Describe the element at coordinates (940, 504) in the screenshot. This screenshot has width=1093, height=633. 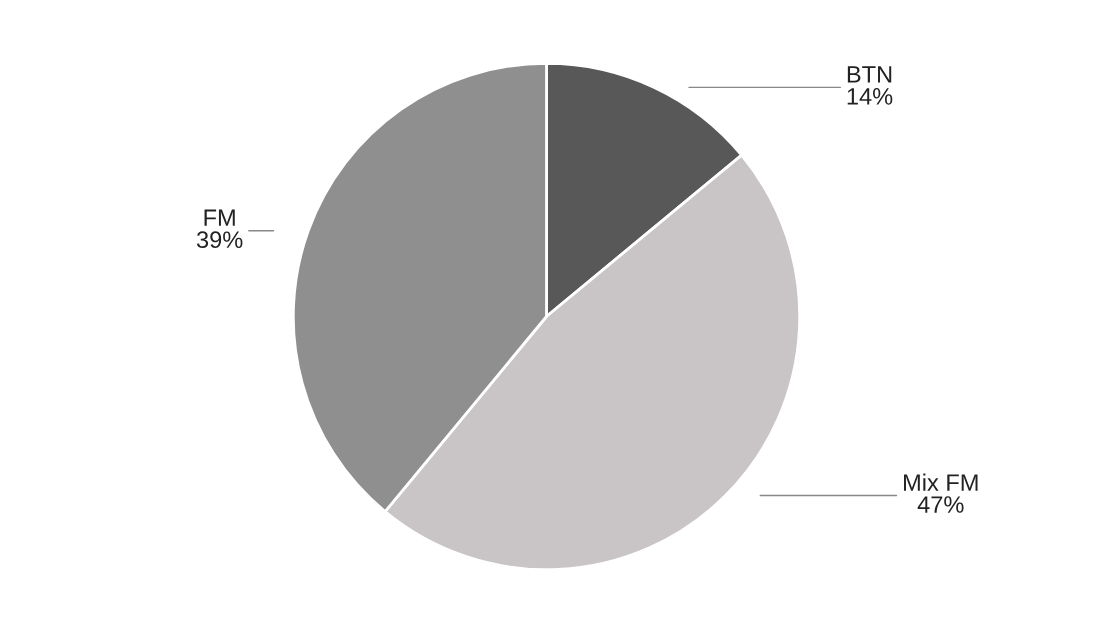
I see `data-label: 47%` at that location.